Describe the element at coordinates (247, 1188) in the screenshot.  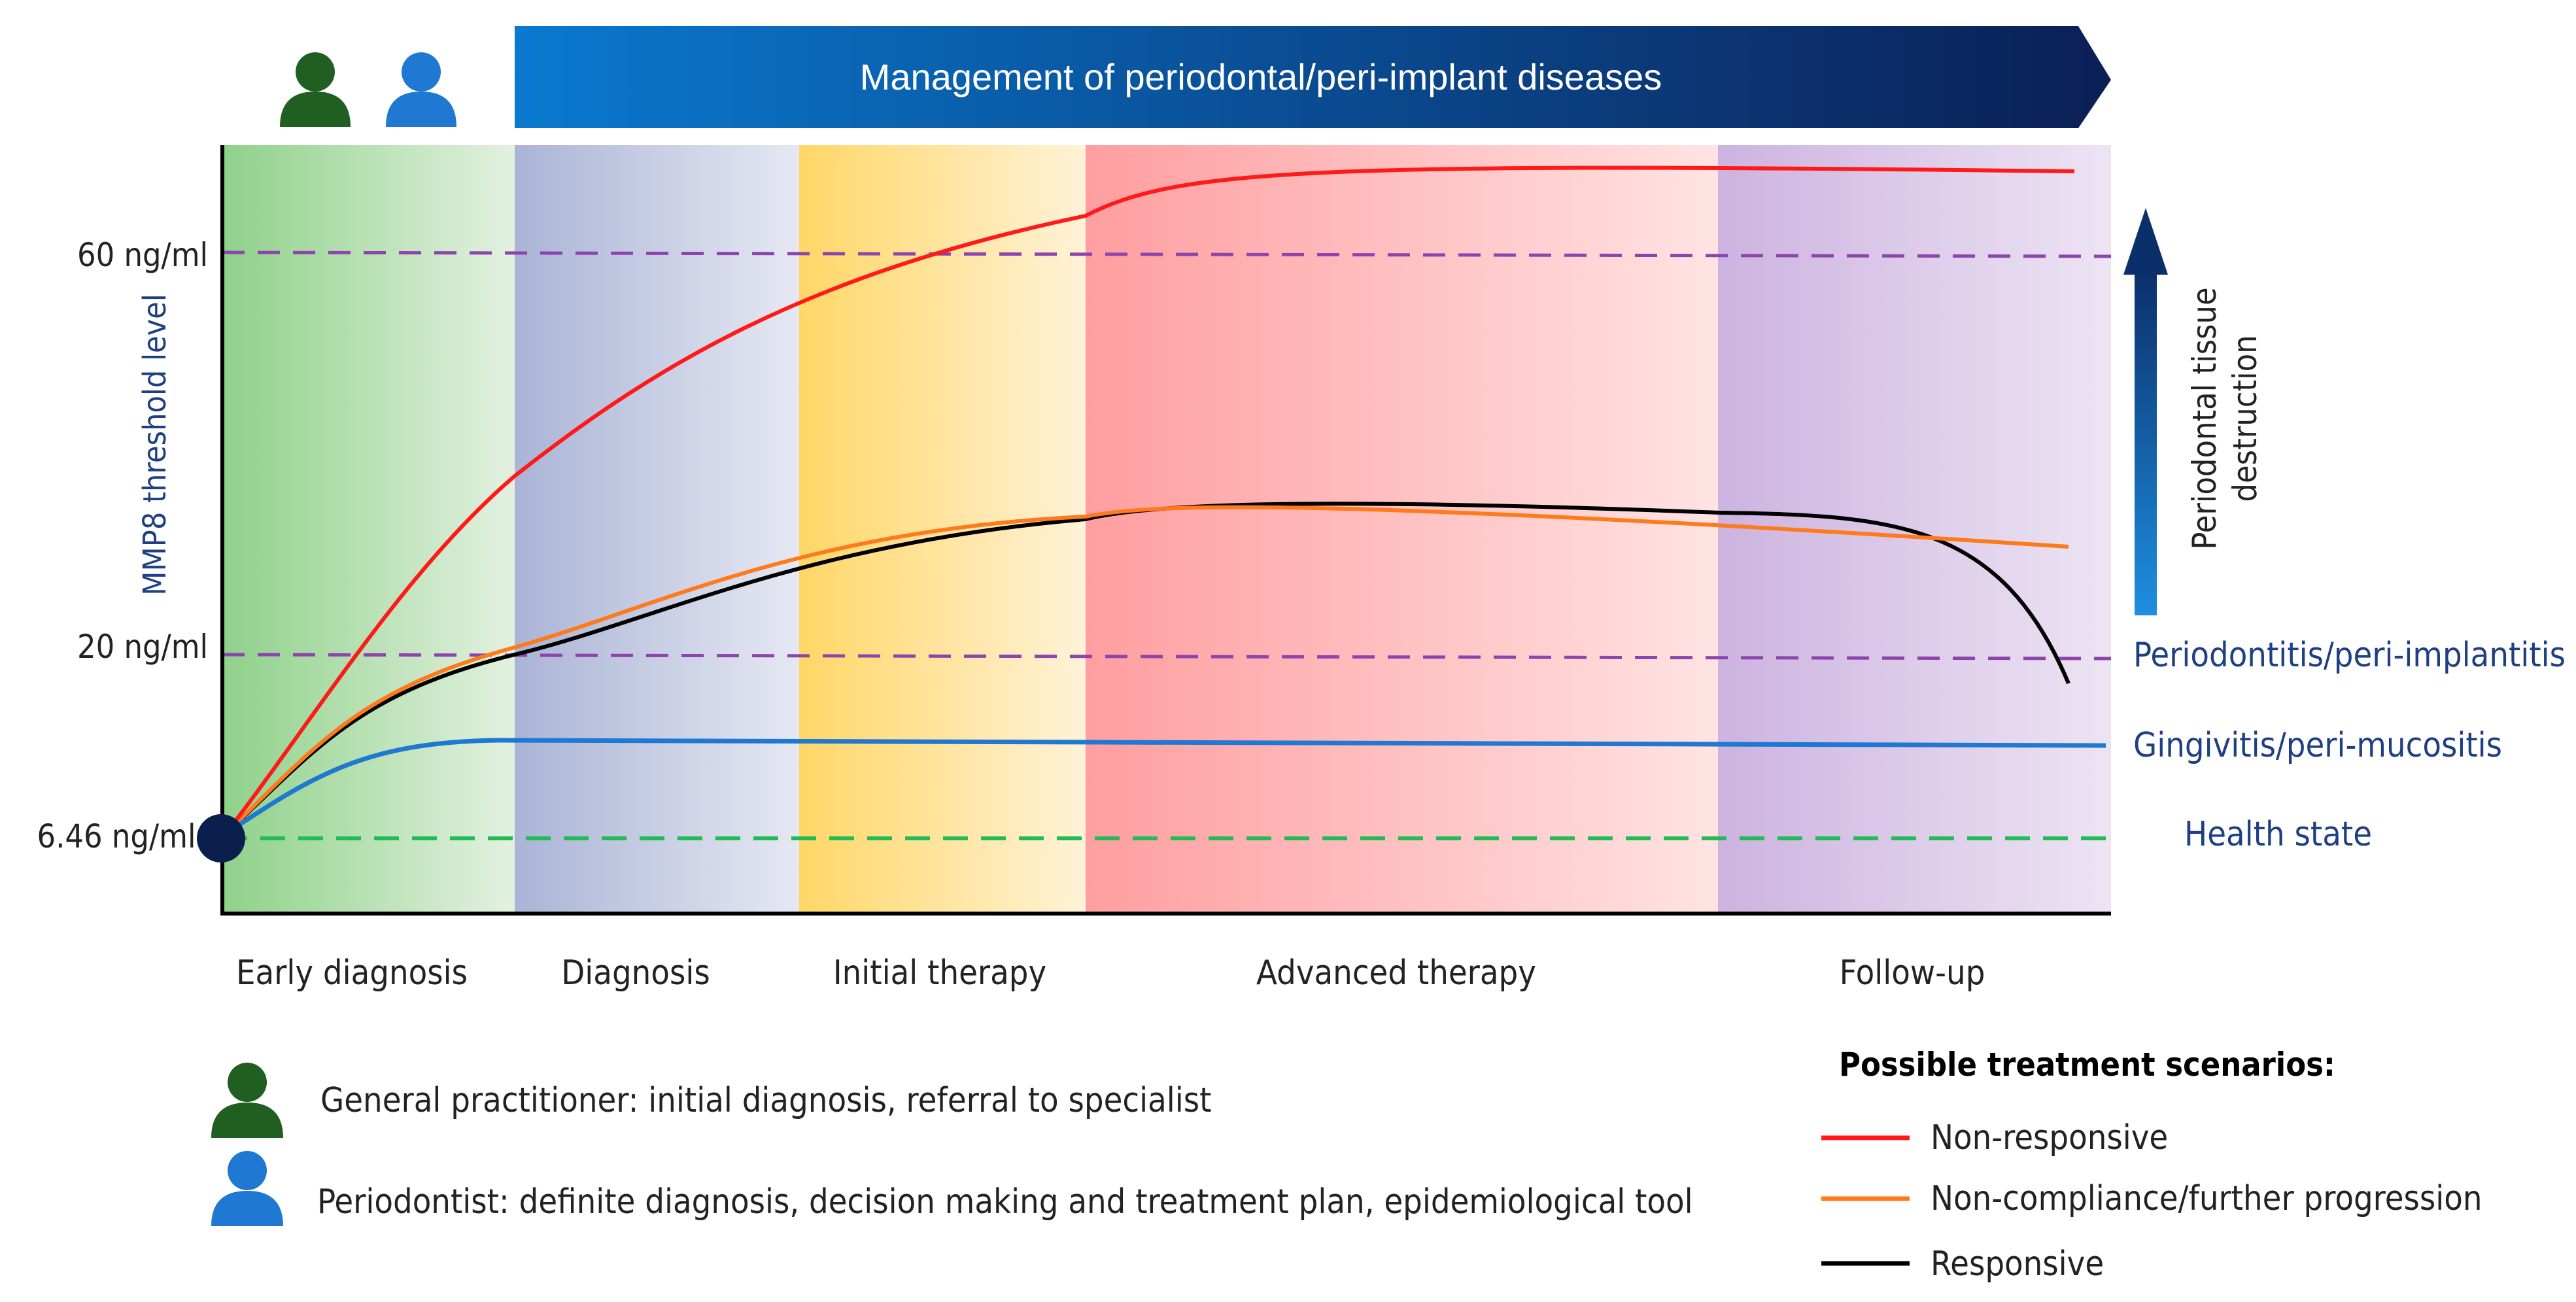
I see `periodontist-role-icon` at that location.